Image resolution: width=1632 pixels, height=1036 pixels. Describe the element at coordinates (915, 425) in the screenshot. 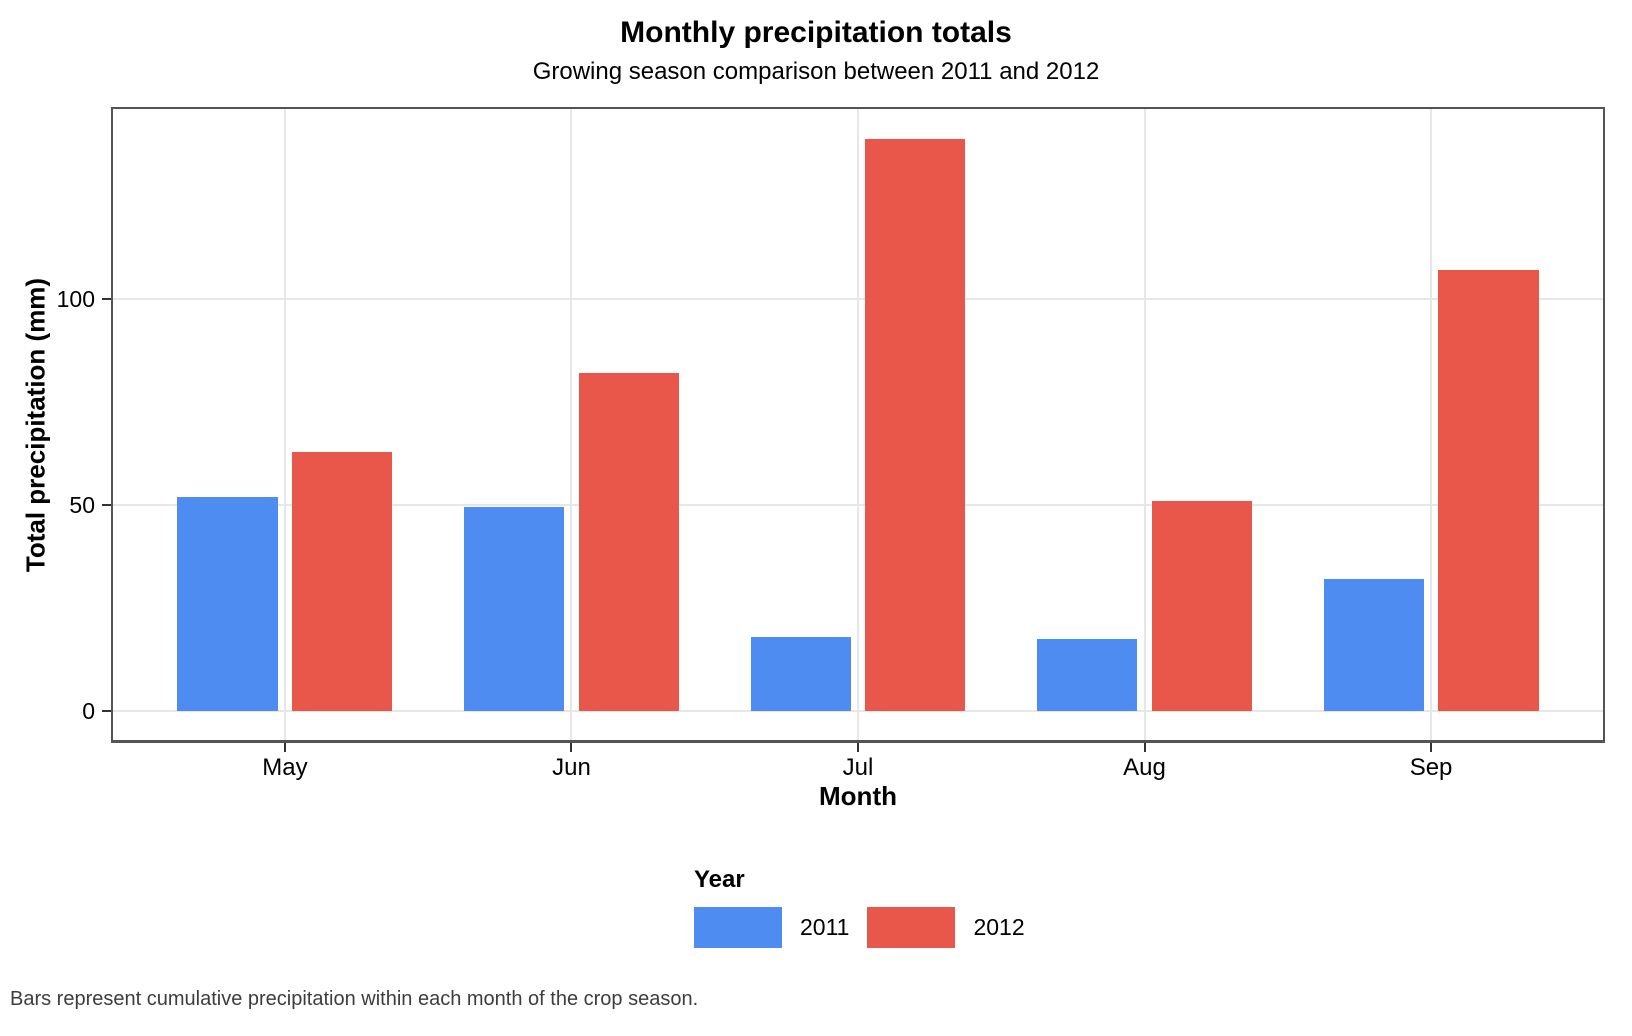

I see `bar-2012-Jul` at that location.